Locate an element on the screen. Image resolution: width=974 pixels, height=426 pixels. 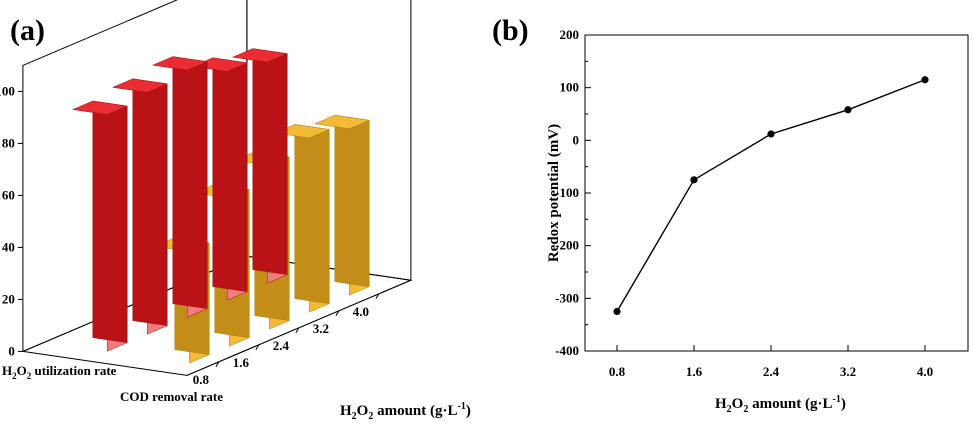
chart-b-y-ticks: 200 100 0 -100 -200 -300 -400 is located at coordinates (573, 192).